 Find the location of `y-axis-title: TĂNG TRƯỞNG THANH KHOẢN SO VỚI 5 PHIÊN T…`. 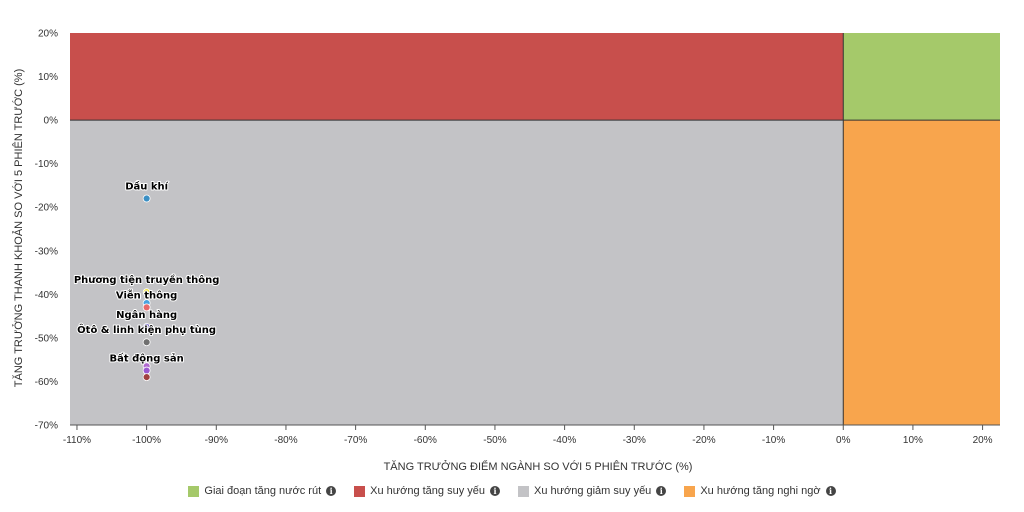

y-axis-title: TĂNG TRƯỞNG THANH KHOẢN SO VỚI 5 PHIÊN T… is located at coordinates (18, 228).